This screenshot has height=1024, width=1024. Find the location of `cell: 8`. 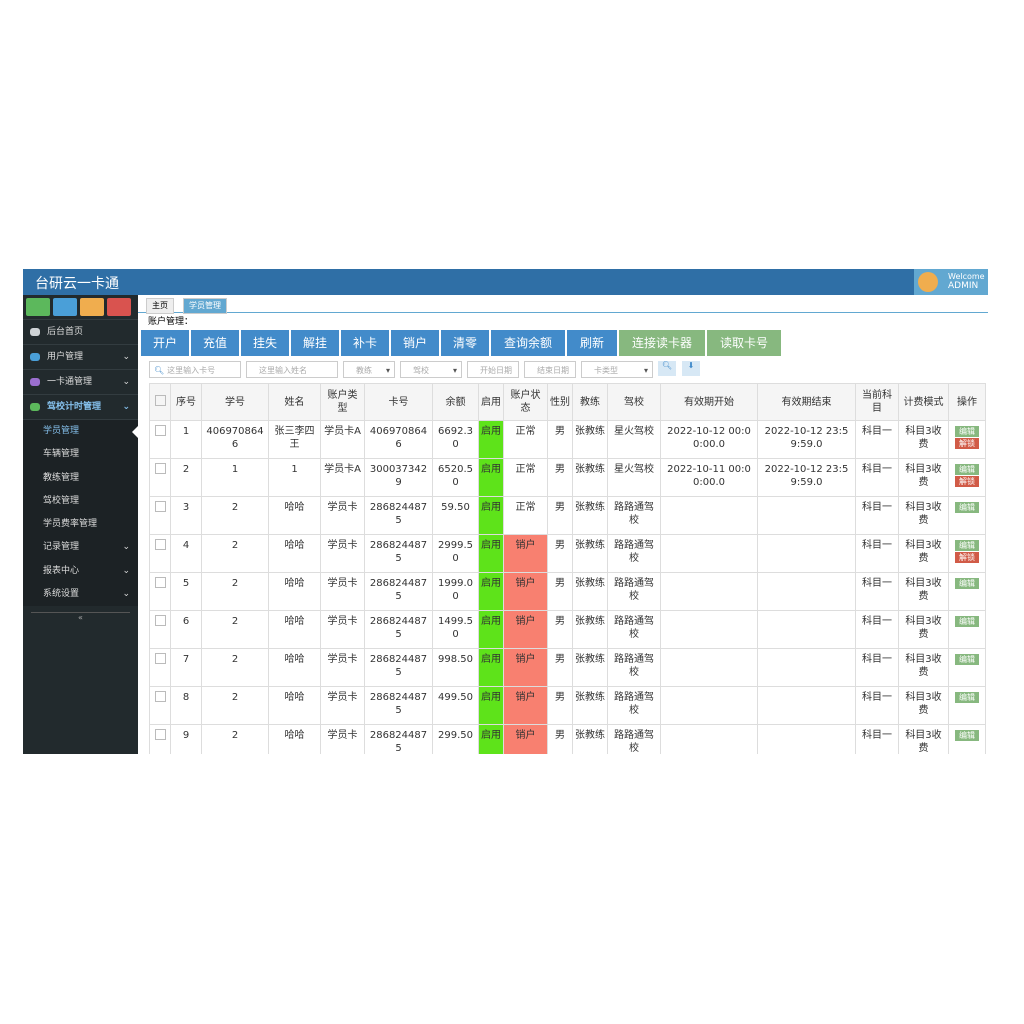

cell: 8 is located at coordinates (186, 705).